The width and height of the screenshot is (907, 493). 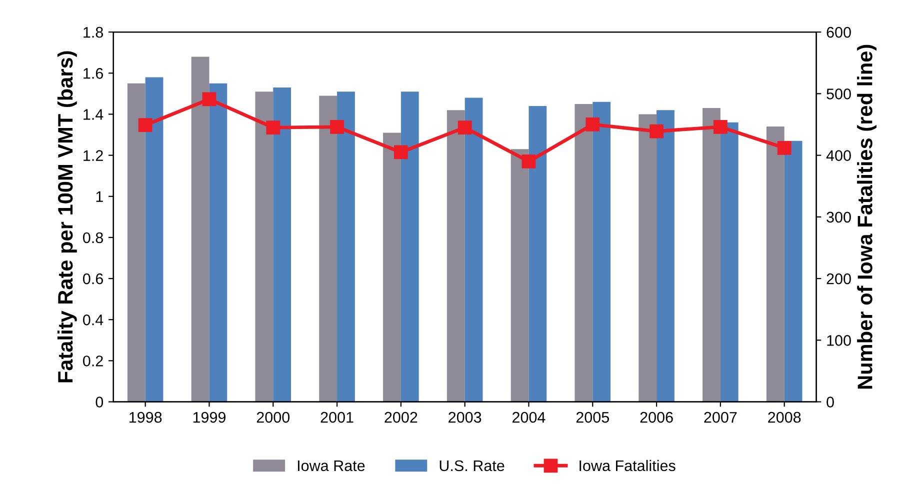 What do you see at coordinates (273, 417) in the screenshot?
I see `x-tick-label: 2000` at bounding box center [273, 417].